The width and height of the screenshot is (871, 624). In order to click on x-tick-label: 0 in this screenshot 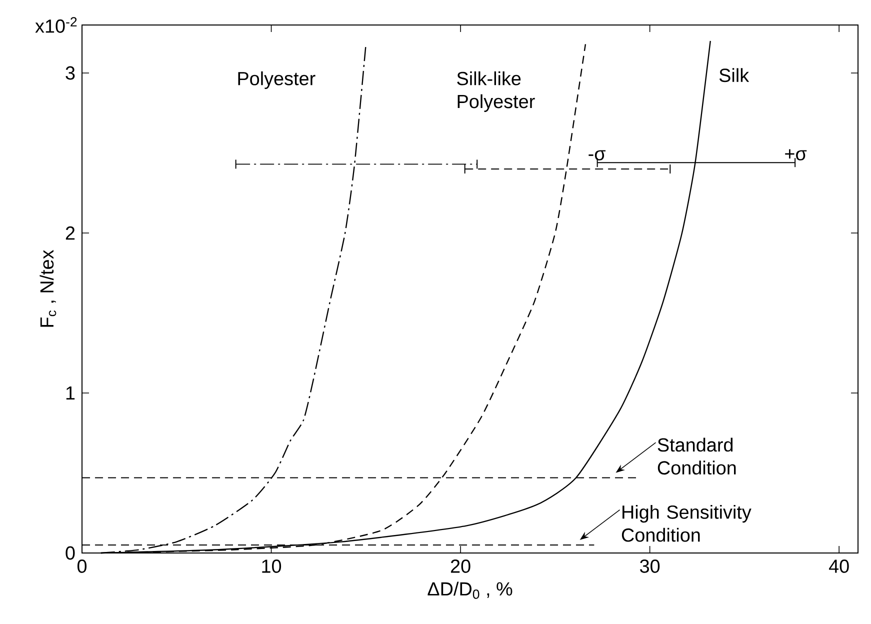, I will do `click(82, 566)`.